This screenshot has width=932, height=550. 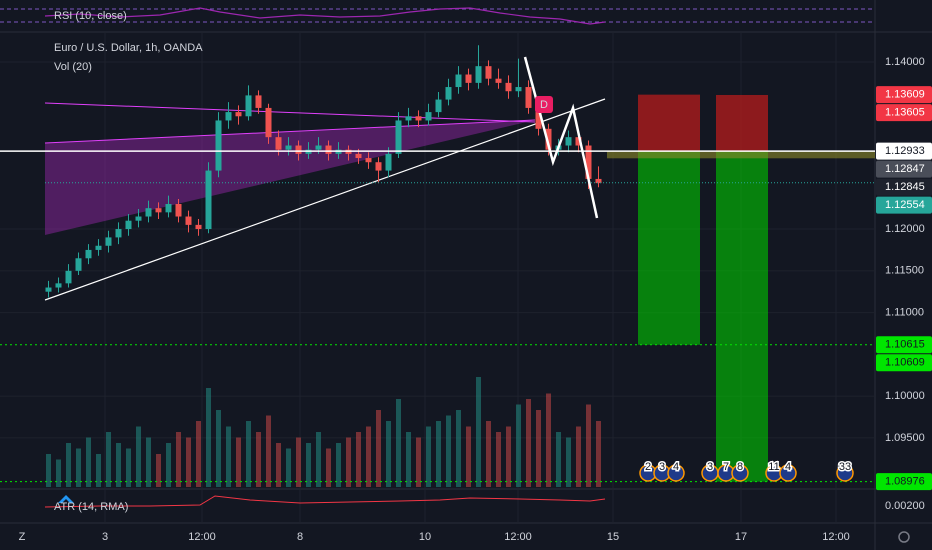 I want to click on volume-label: Vol (20), so click(x=73, y=67).